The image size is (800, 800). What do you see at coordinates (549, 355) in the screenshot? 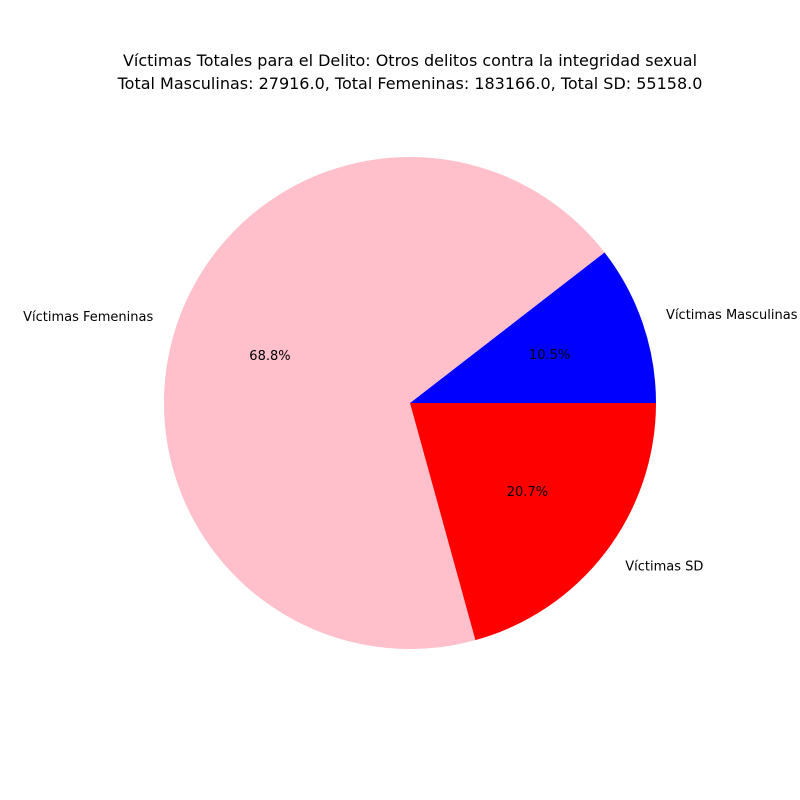
I see `pct-label-victimas-masculinas: 10.5%` at bounding box center [549, 355].